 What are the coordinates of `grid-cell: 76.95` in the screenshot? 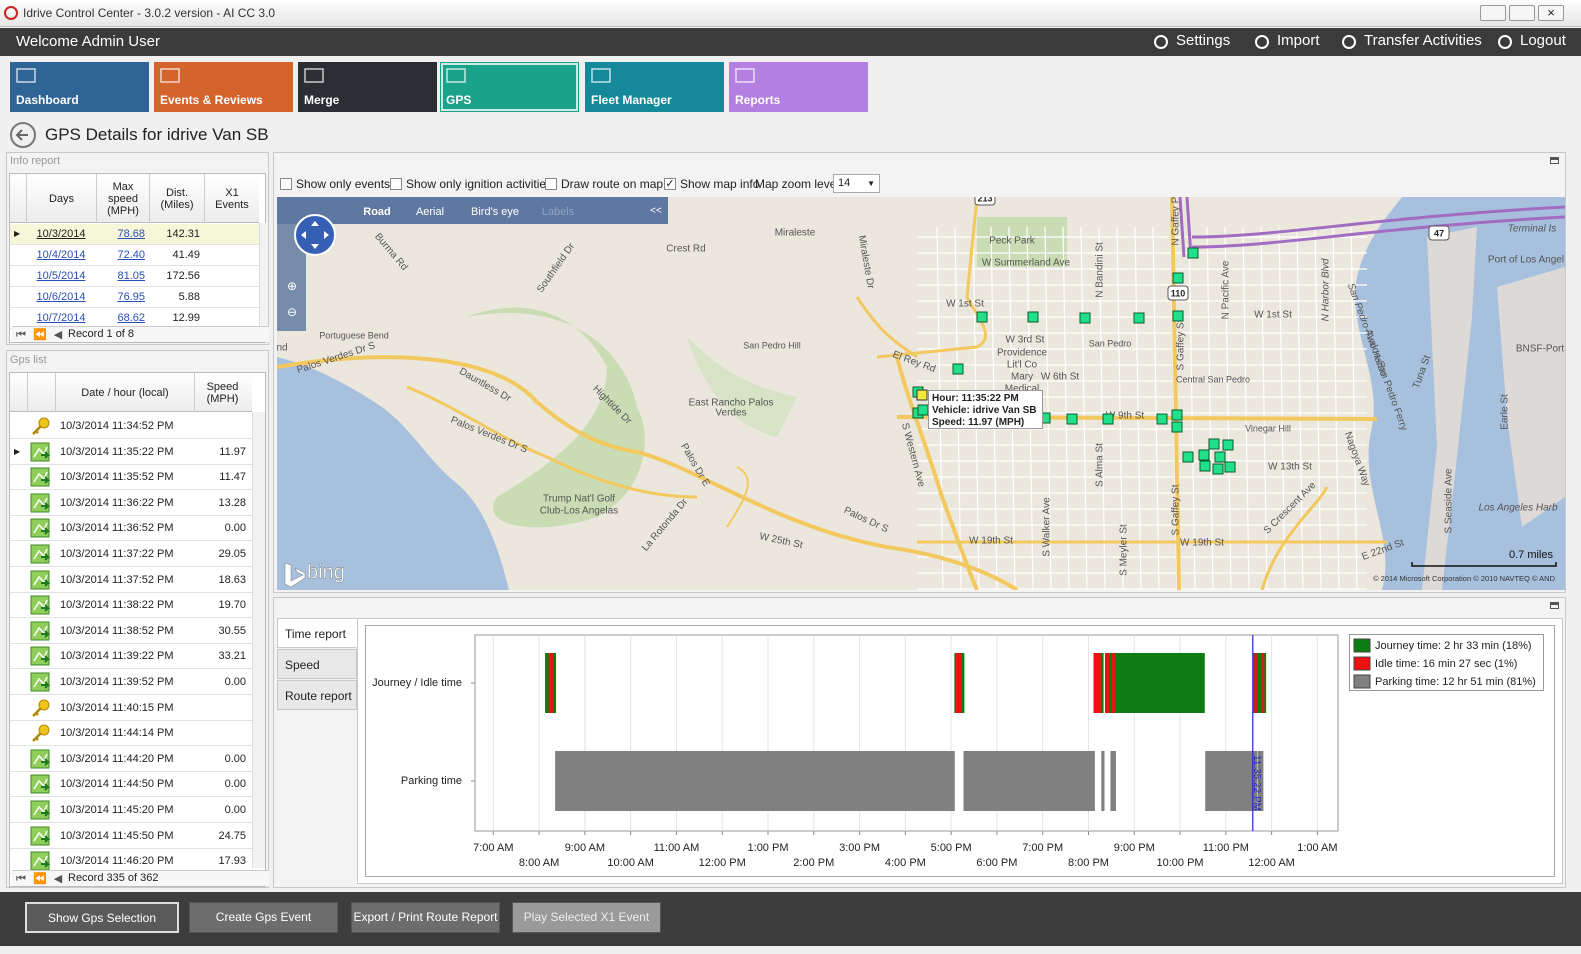 It's located at (131, 297).